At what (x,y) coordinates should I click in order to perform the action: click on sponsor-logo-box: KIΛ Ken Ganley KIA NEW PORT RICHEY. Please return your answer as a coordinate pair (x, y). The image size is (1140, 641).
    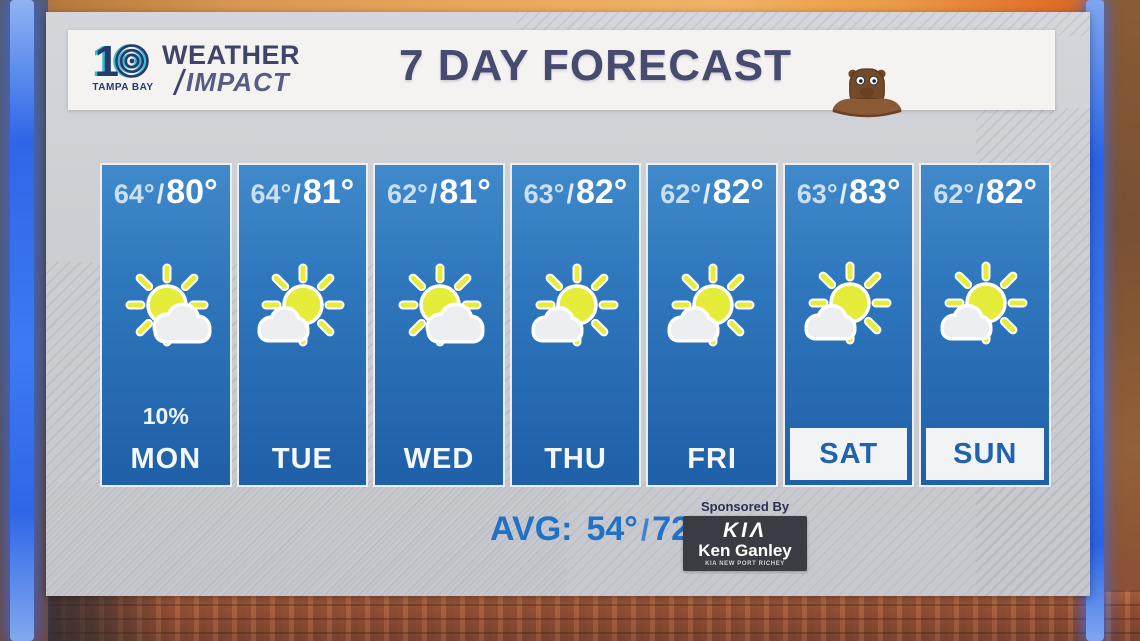
    Looking at the image, I should click on (745, 543).